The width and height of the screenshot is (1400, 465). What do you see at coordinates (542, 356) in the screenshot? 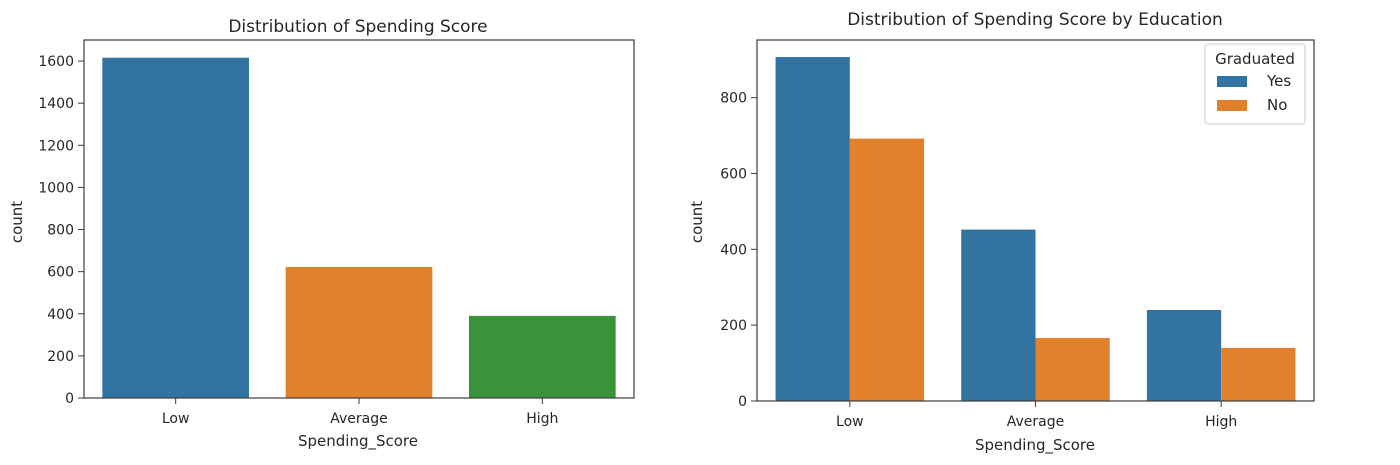
I see `bar-high` at bounding box center [542, 356].